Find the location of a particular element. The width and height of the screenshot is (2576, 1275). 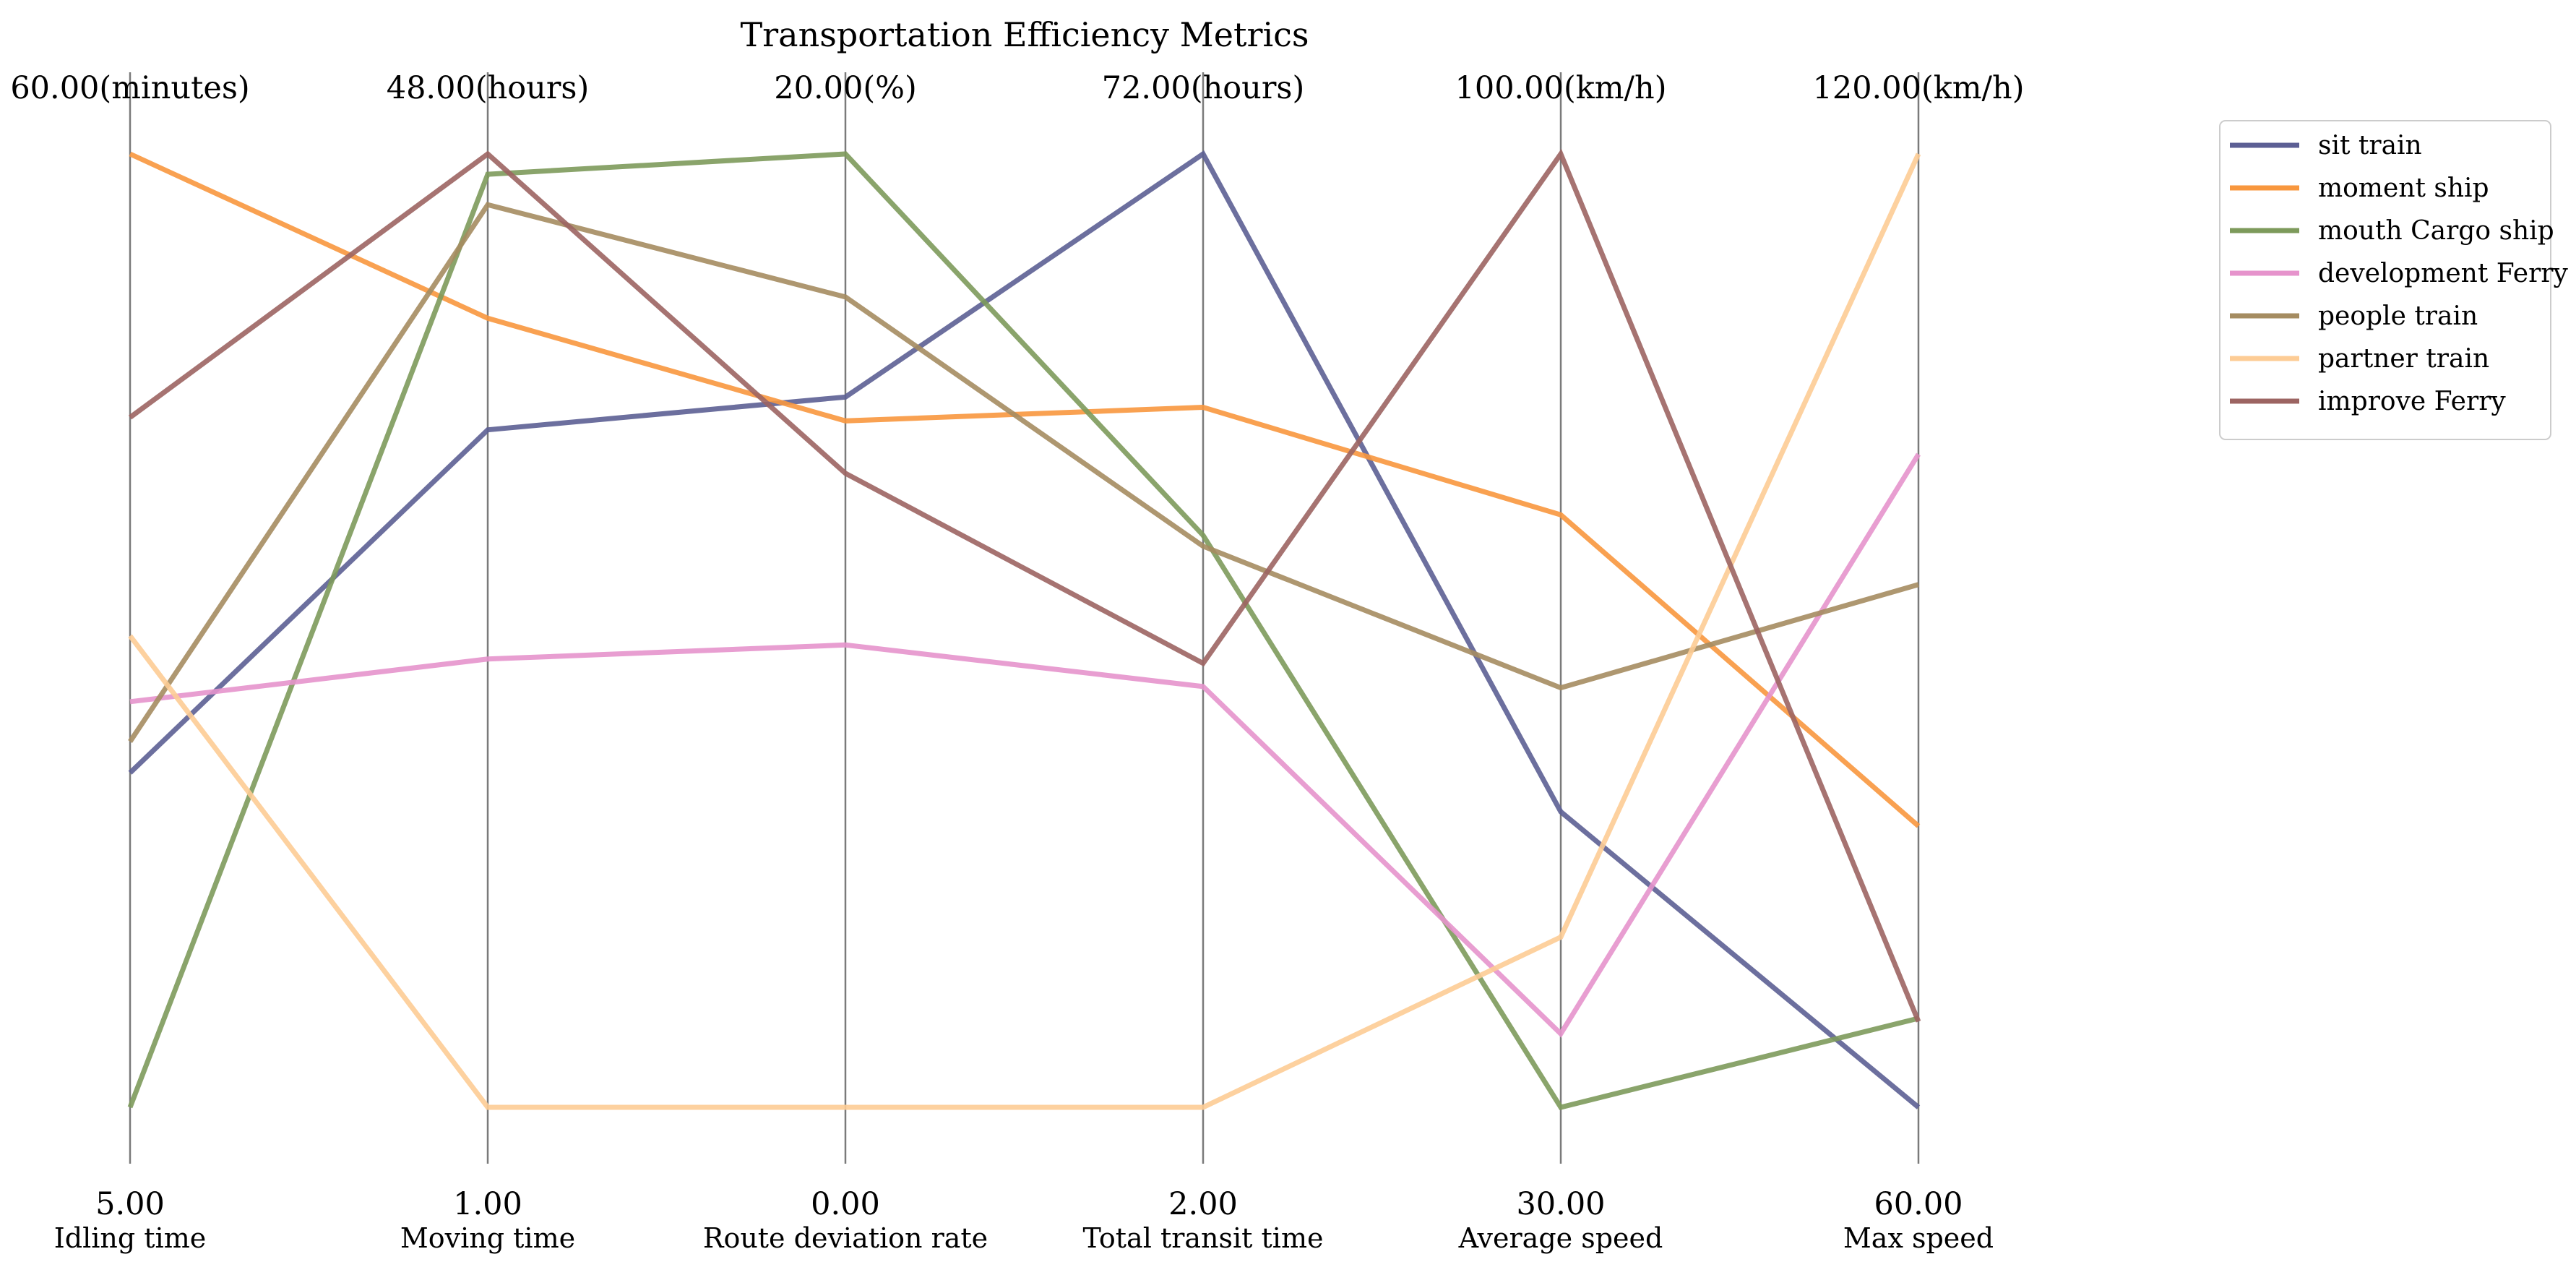

axis-max-label: 20.00(%) is located at coordinates (845, 88).